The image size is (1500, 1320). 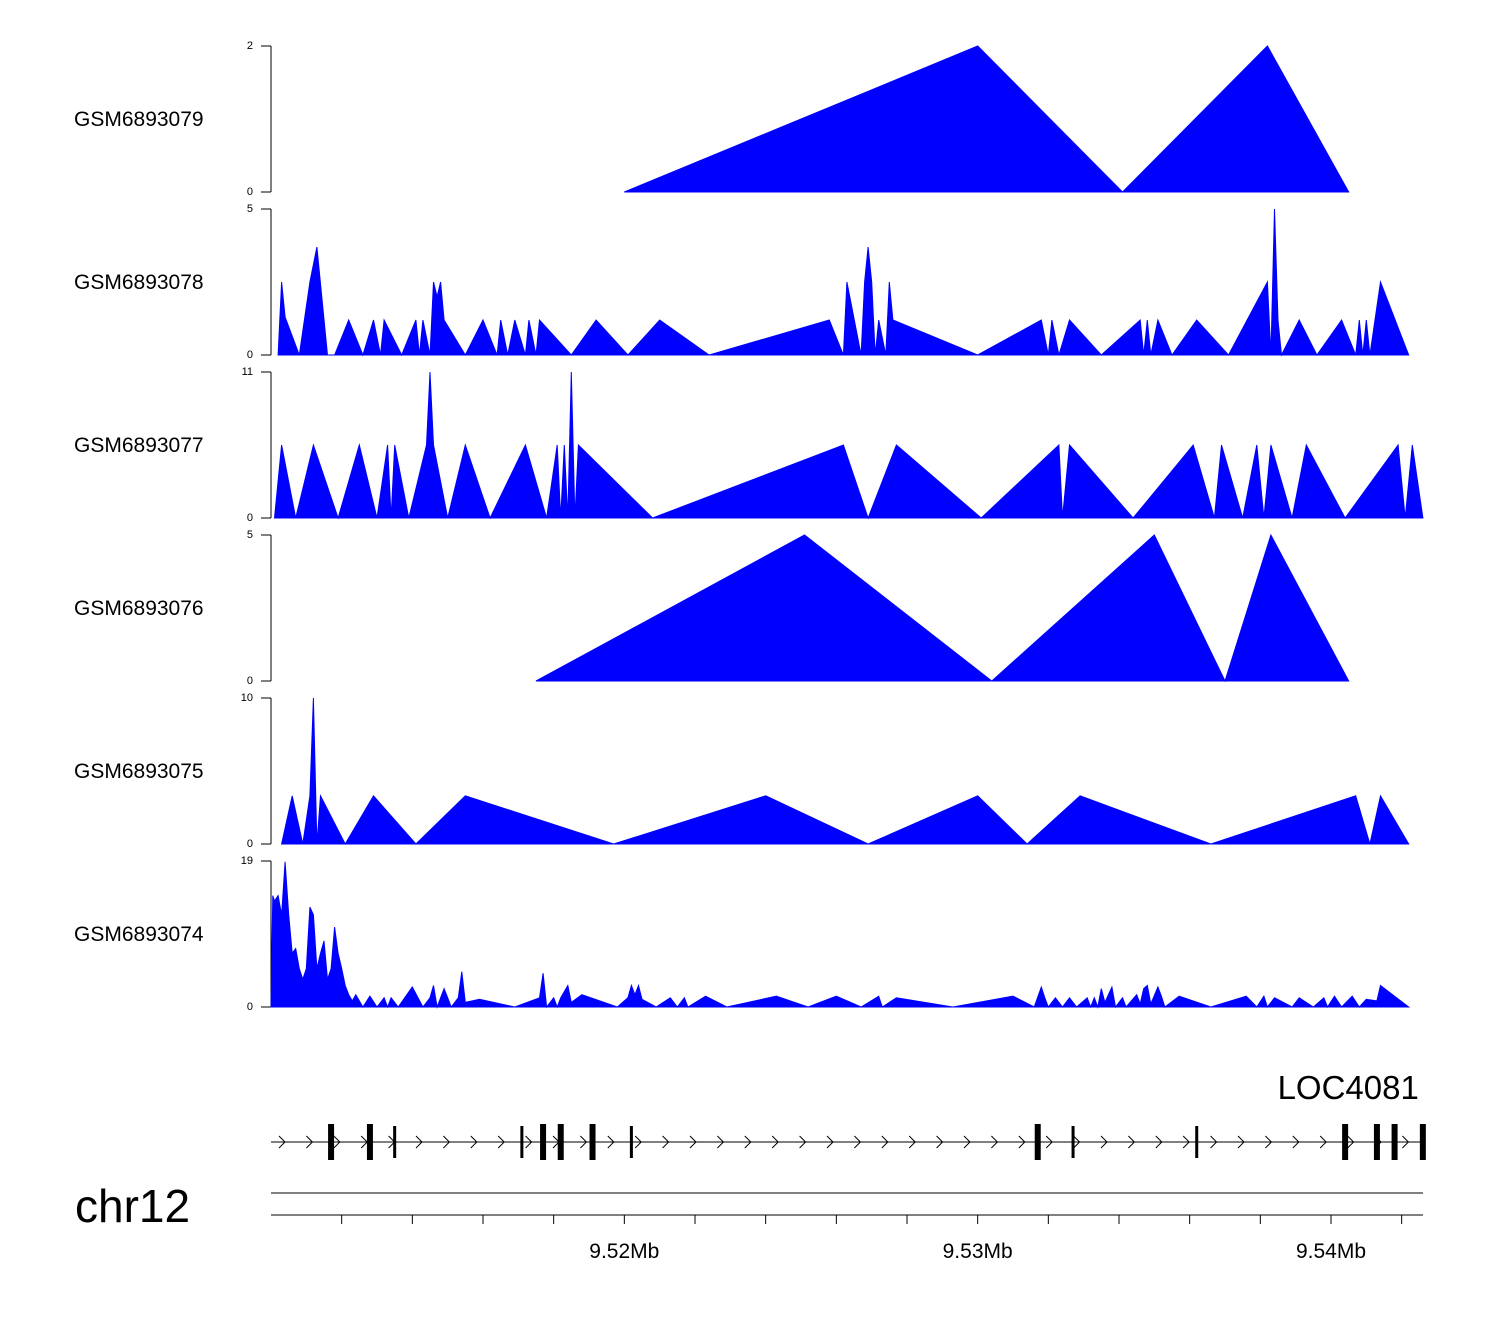 What do you see at coordinates (978, 1251) in the screenshot?
I see `axis-tick-label: 9.53Mb` at bounding box center [978, 1251].